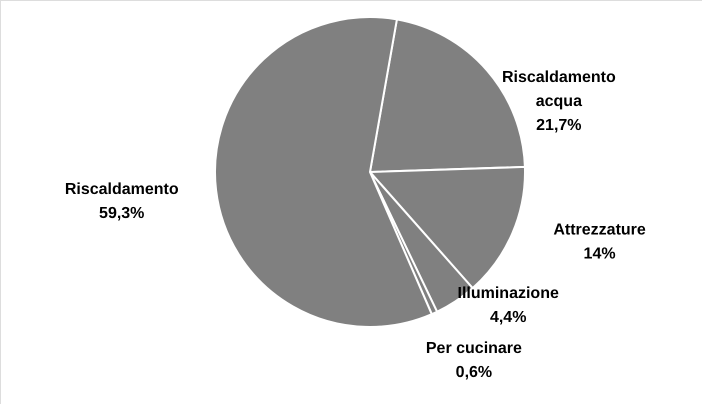 This screenshot has width=702, height=404. Describe the element at coordinates (600, 253) in the screenshot. I see `data-label: 14%` at that location.